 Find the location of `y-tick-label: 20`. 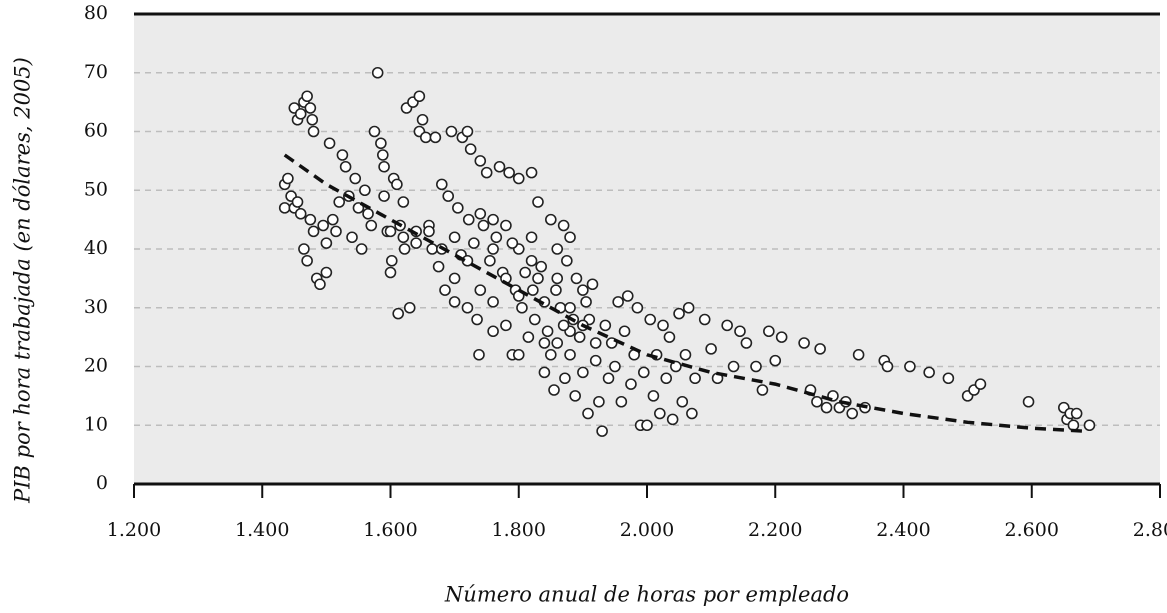

y-tick-label: 20 is located at coordinates (96, 366).